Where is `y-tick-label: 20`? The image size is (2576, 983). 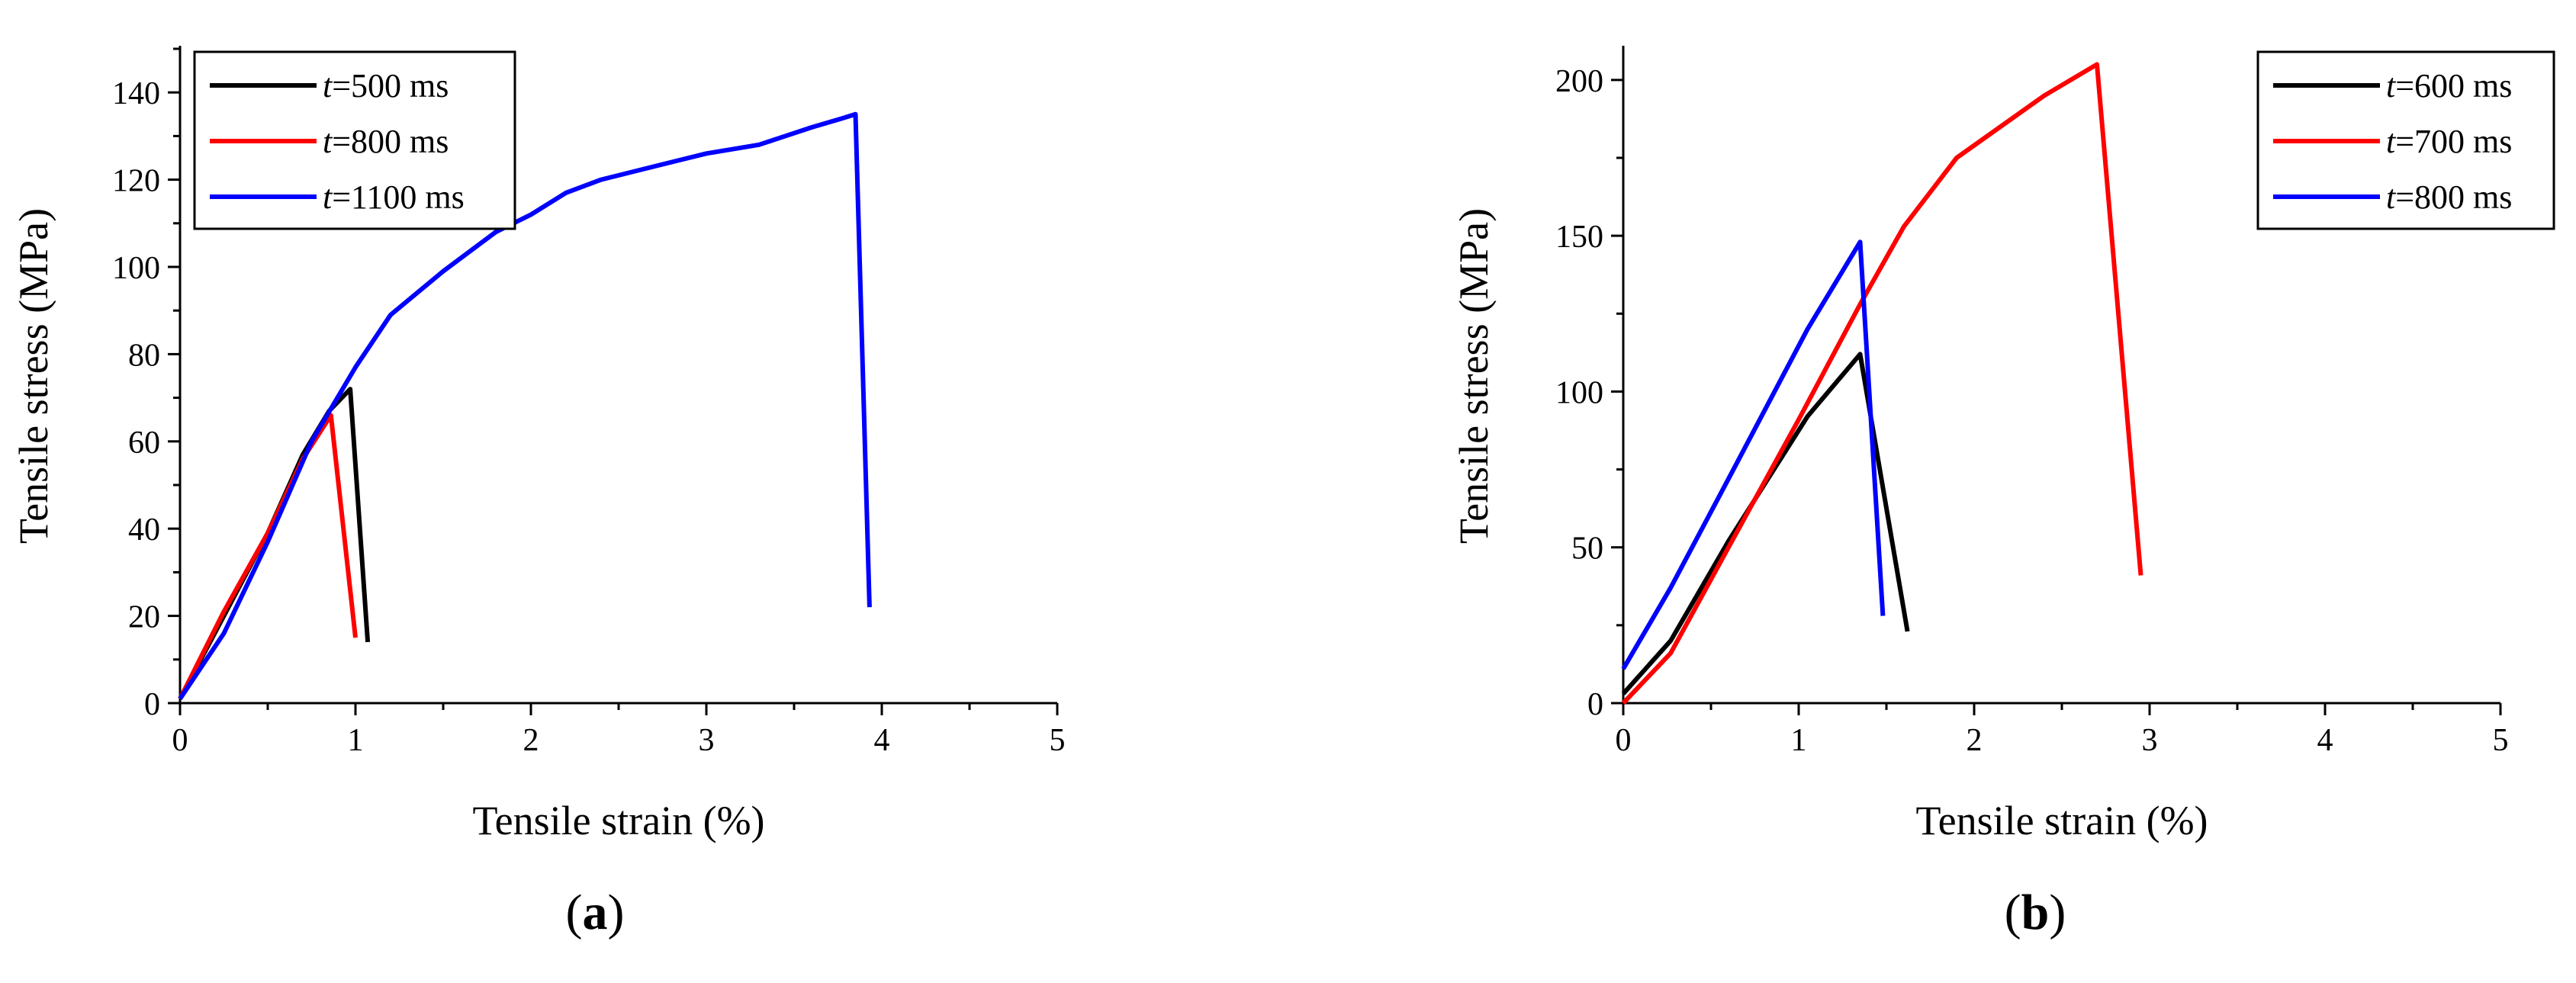
y-tick-label: 20 is located at coordinates (144, 617).